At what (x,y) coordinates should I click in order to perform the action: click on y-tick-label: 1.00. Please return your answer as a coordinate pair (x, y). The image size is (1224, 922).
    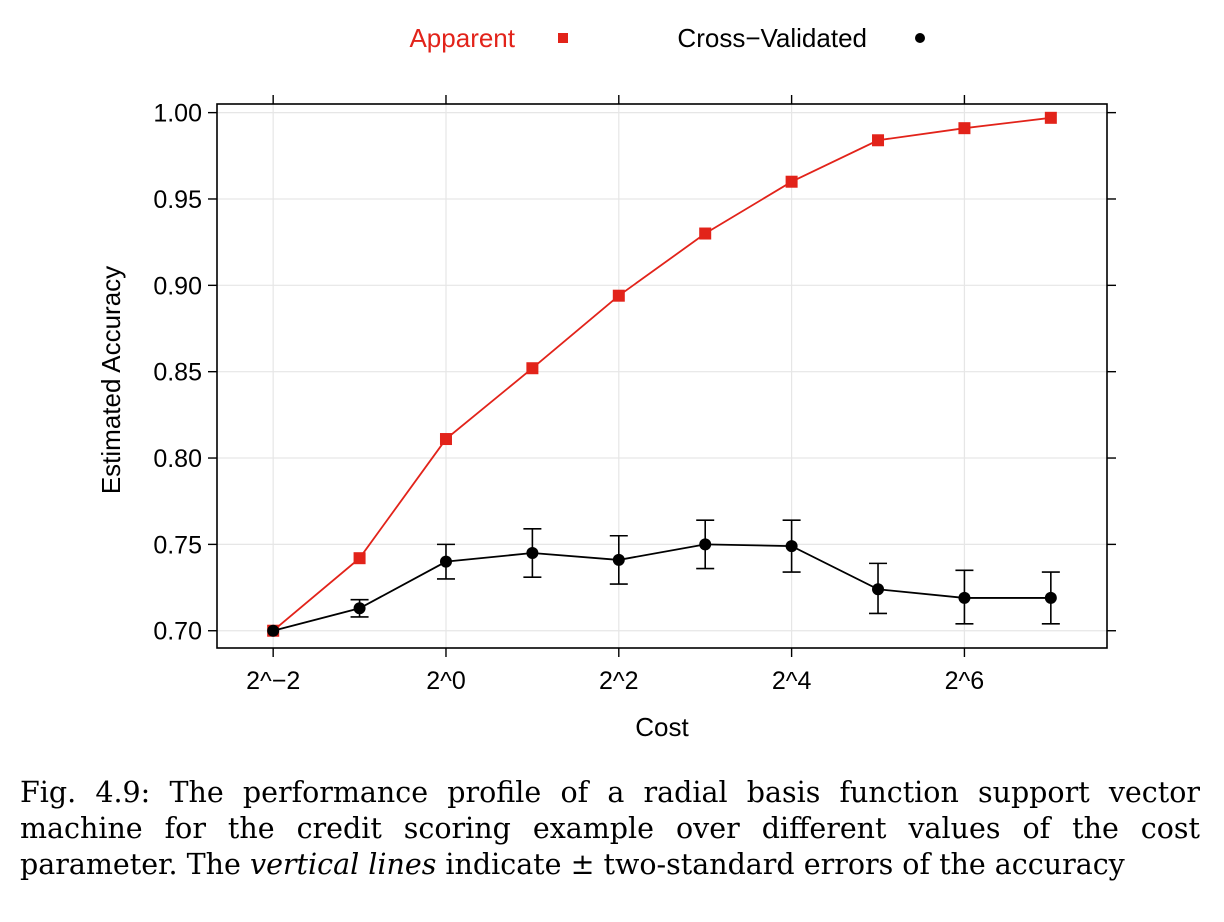
    Looking at the image, I should click on (177, 114).